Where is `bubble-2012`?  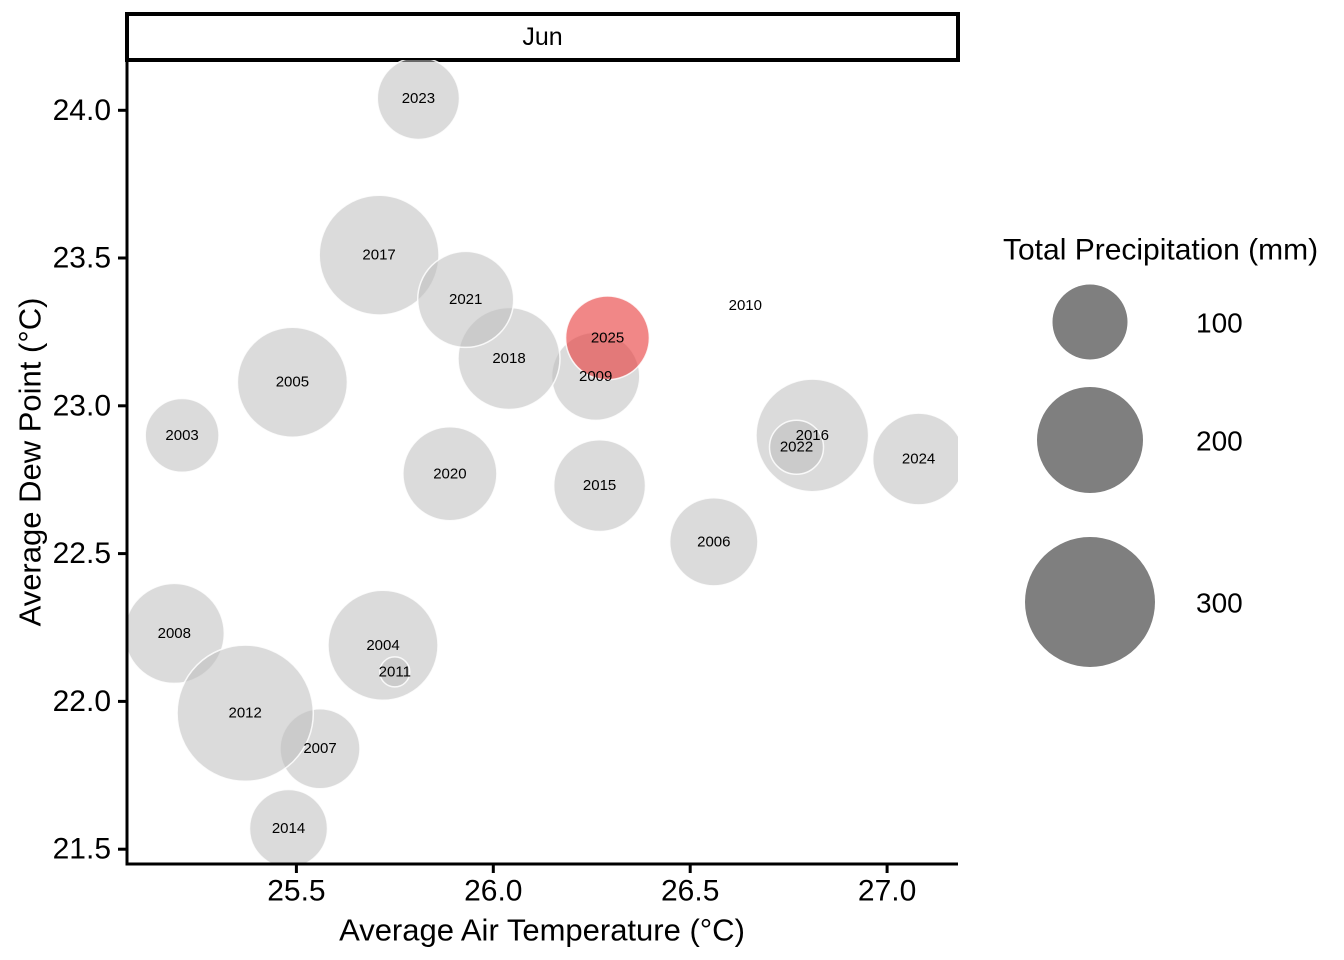 bubble-2012 is located at coordinates (245, 713).